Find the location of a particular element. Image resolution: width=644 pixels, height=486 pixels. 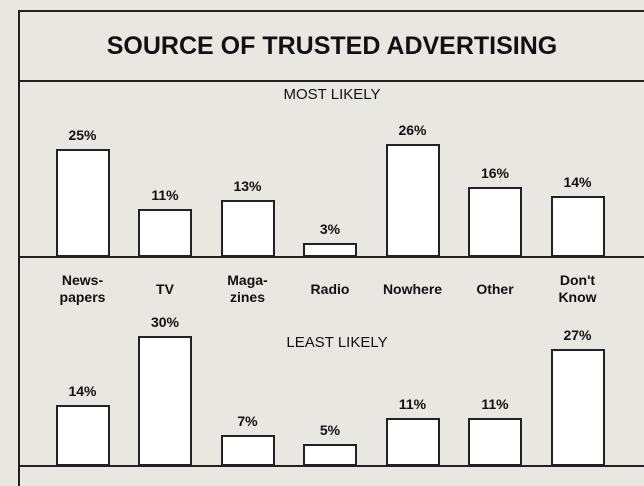

data-label: 3% is located at coordinates (330, 229).